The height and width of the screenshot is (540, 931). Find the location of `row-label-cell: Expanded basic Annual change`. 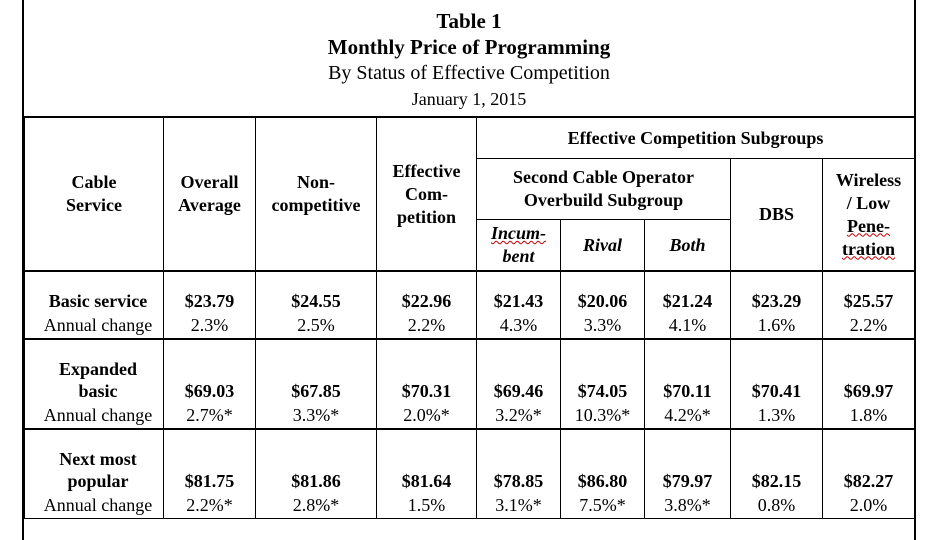

row-label-cell: Expanded basic Annual change is located at coordinates (94, 384).